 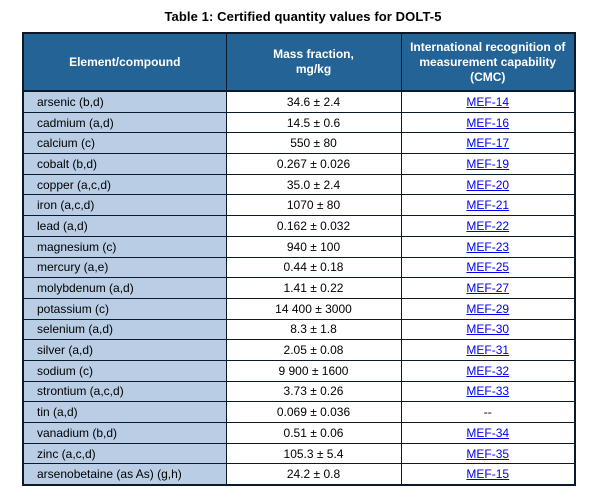 I want to click on element-cell: strontium (a,c,d), so click(x=124, y=391).